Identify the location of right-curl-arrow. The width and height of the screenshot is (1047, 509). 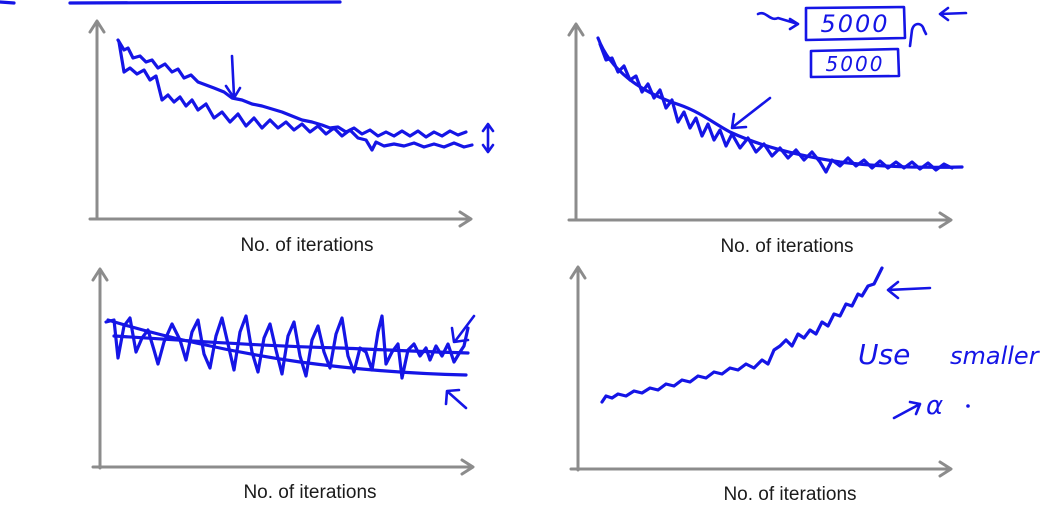
(938, 27).